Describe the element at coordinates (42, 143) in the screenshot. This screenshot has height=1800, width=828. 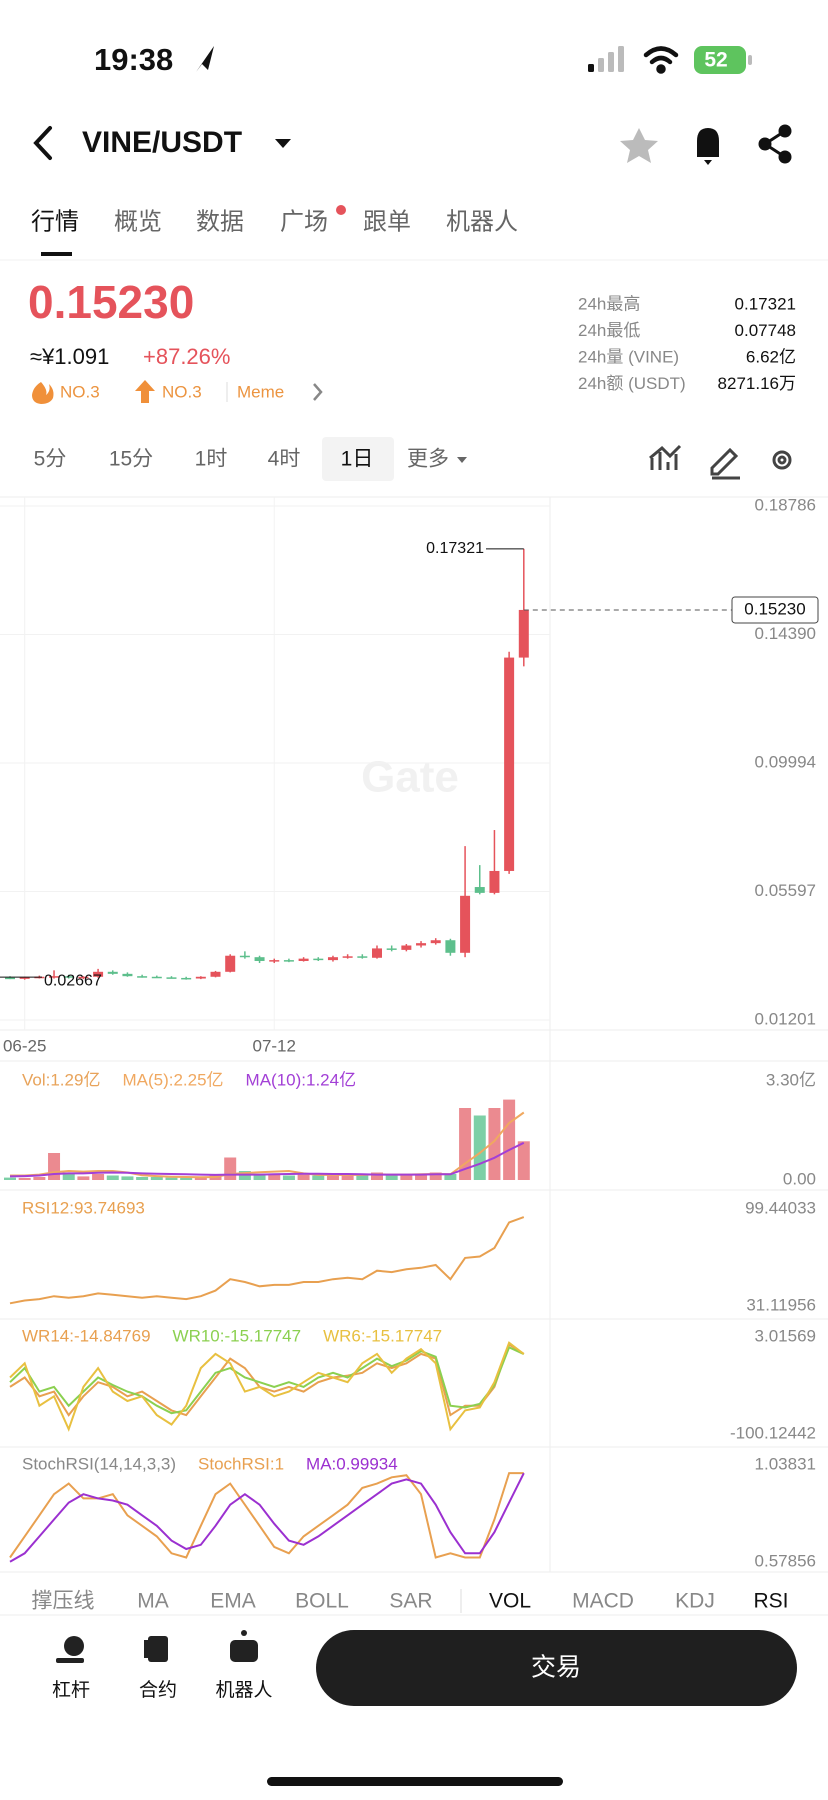
I see `back-button` at that location.